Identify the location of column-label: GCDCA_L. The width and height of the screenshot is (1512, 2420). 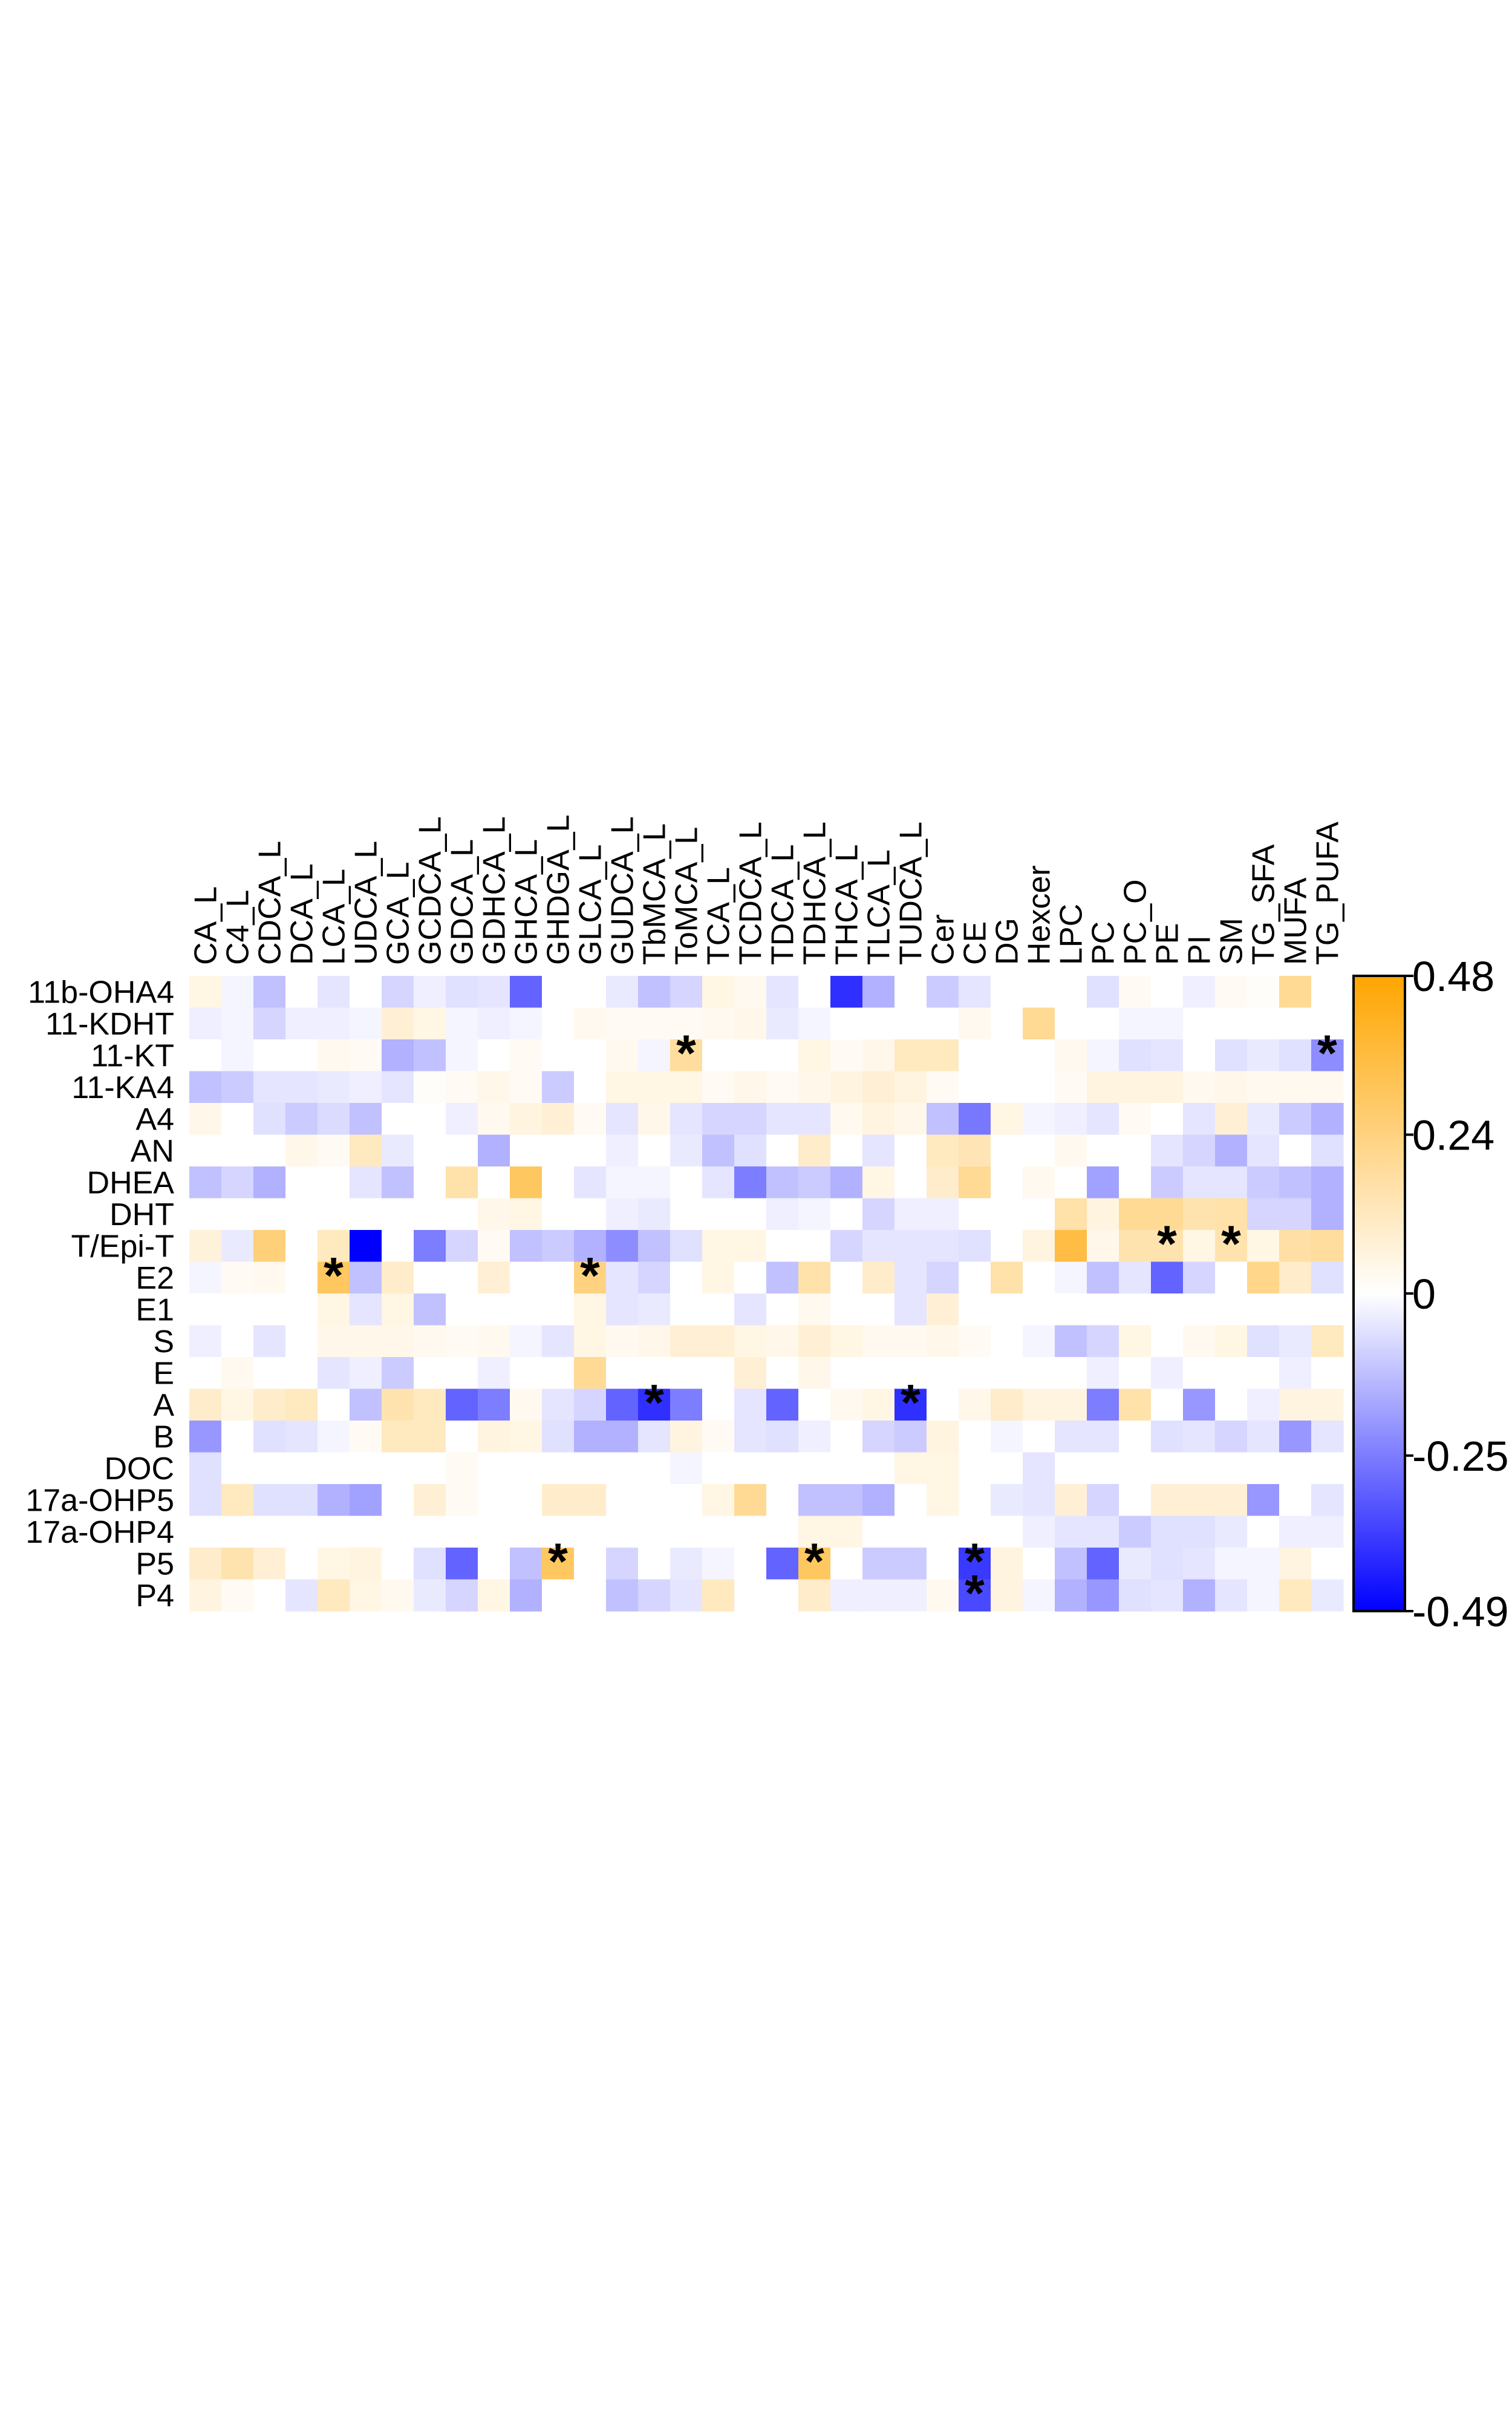
(430, 891).